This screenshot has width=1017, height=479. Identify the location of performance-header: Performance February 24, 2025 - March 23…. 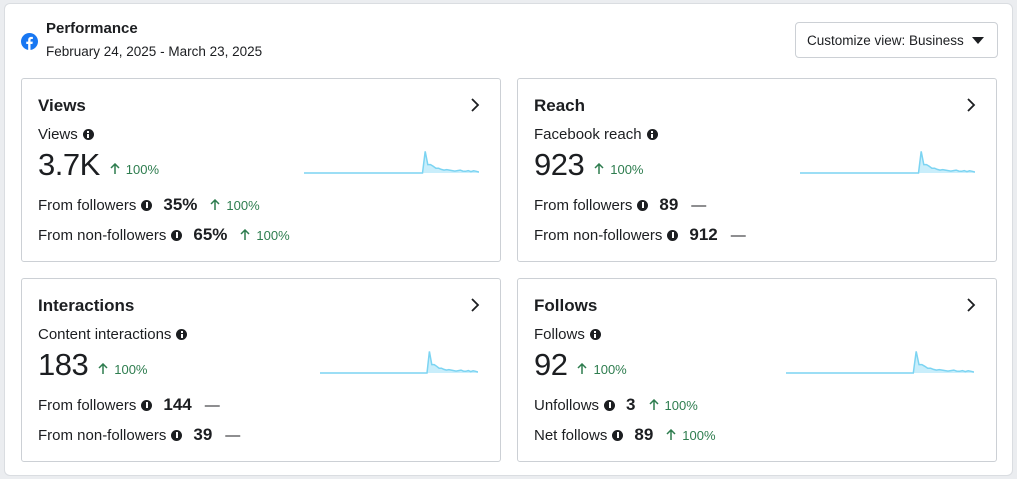
(508, 39).